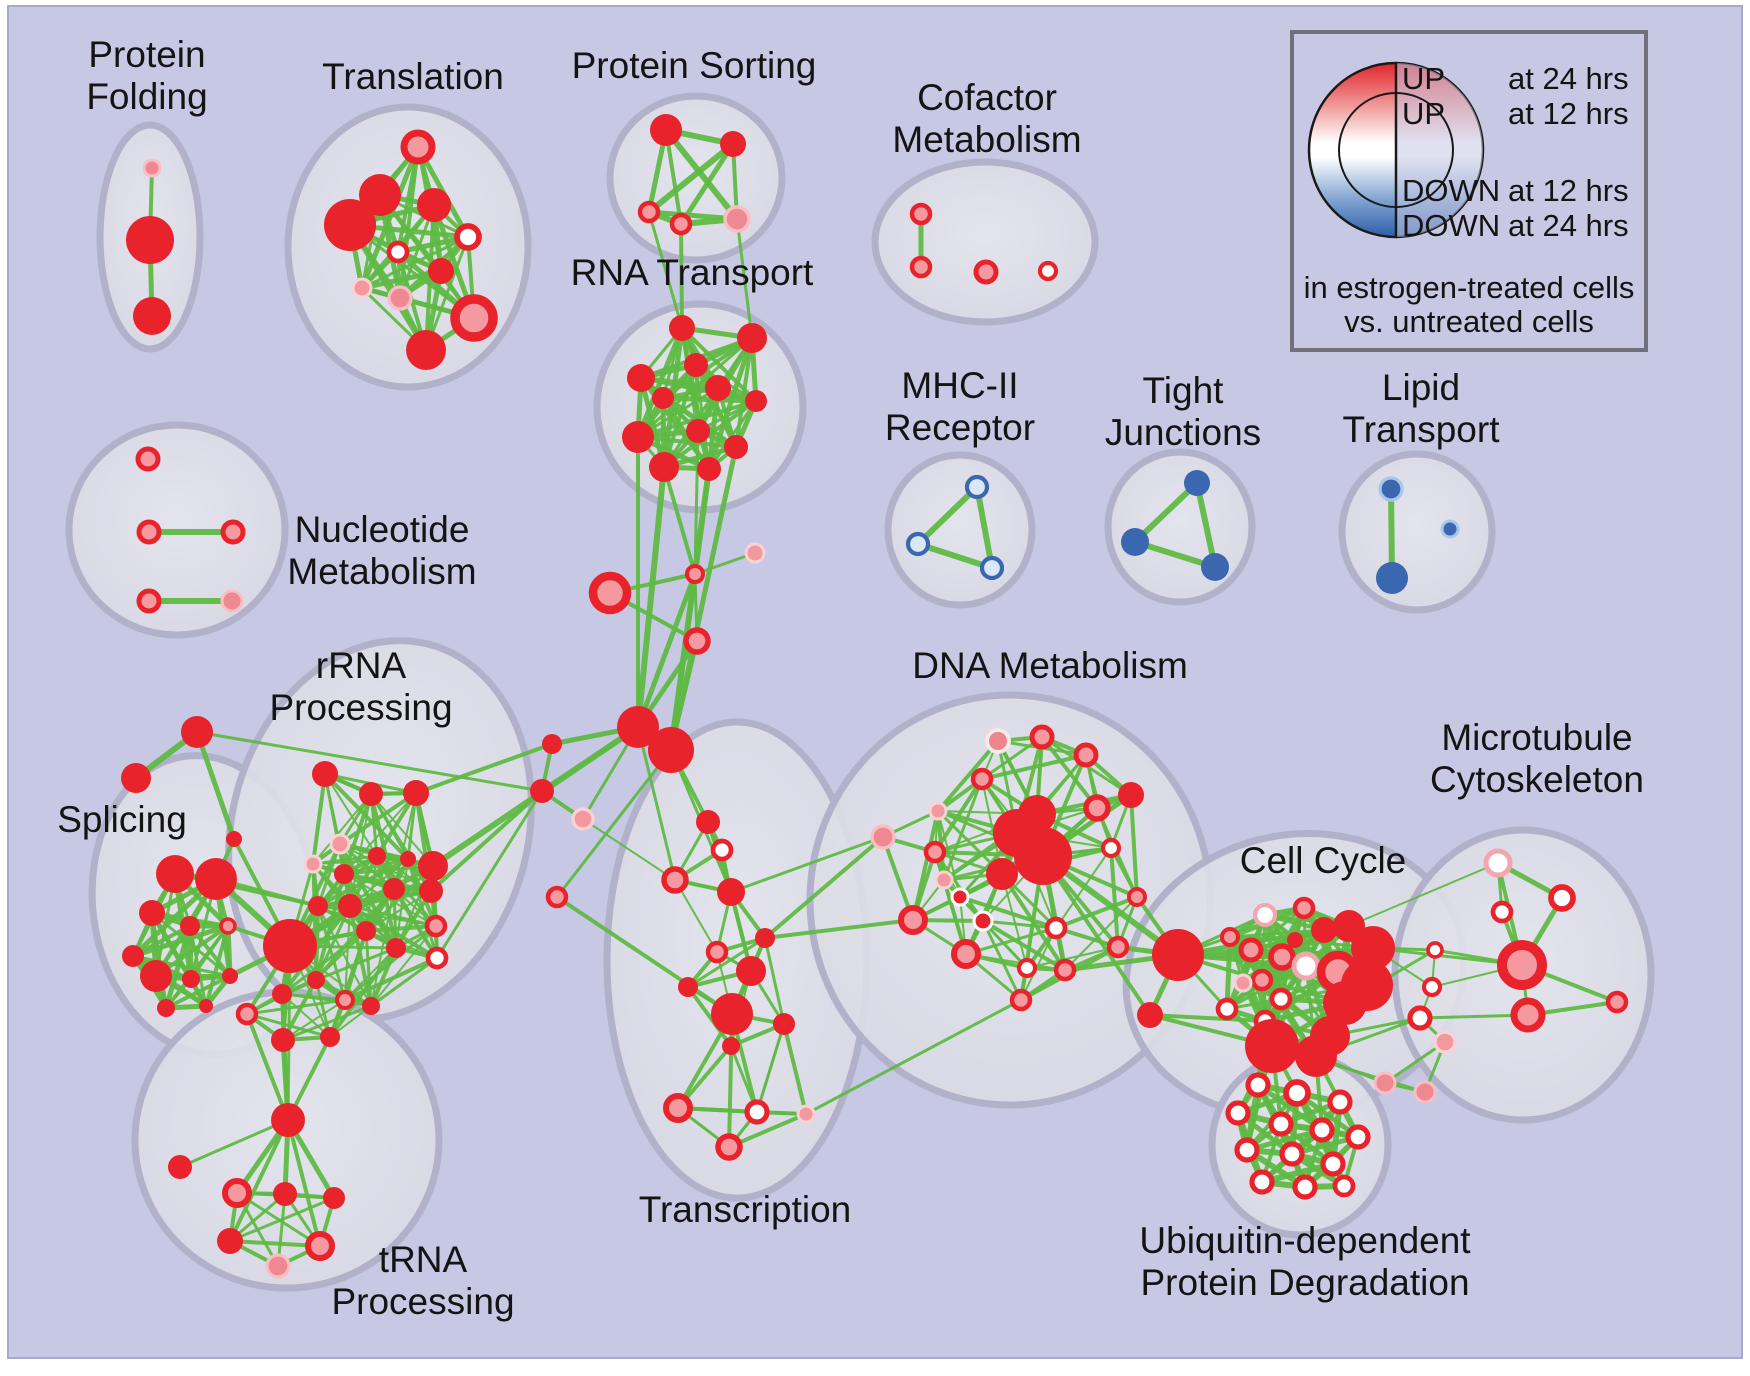  I want to click on cluster-label: Protein Folding, so click(146, 75).